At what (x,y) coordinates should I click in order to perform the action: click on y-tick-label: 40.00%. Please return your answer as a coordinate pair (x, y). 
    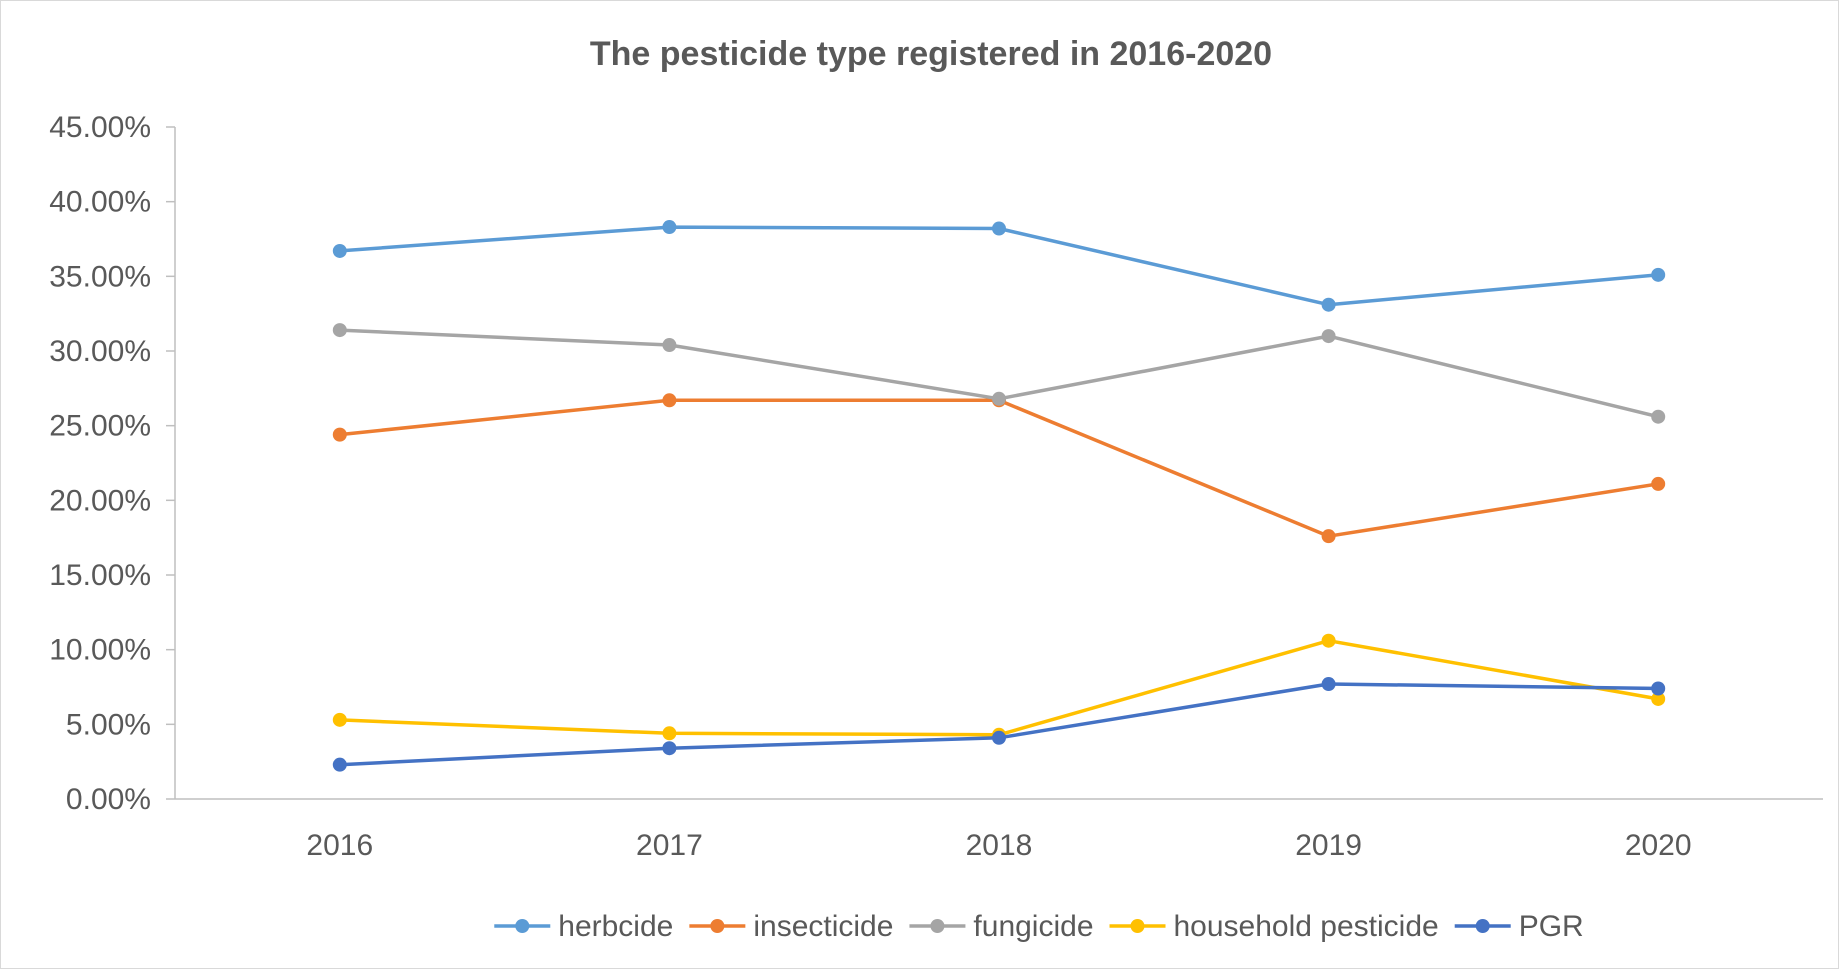
    Looking at the image, I should click on (100, 202).